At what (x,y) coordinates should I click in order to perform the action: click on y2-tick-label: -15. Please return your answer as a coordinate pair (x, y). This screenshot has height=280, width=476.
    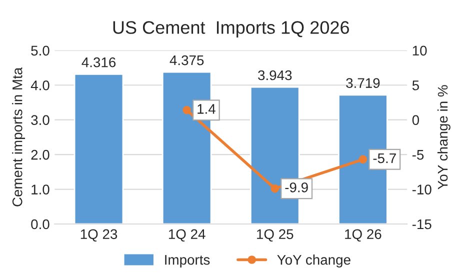
    Looking at the image, I should click on (422, 224).